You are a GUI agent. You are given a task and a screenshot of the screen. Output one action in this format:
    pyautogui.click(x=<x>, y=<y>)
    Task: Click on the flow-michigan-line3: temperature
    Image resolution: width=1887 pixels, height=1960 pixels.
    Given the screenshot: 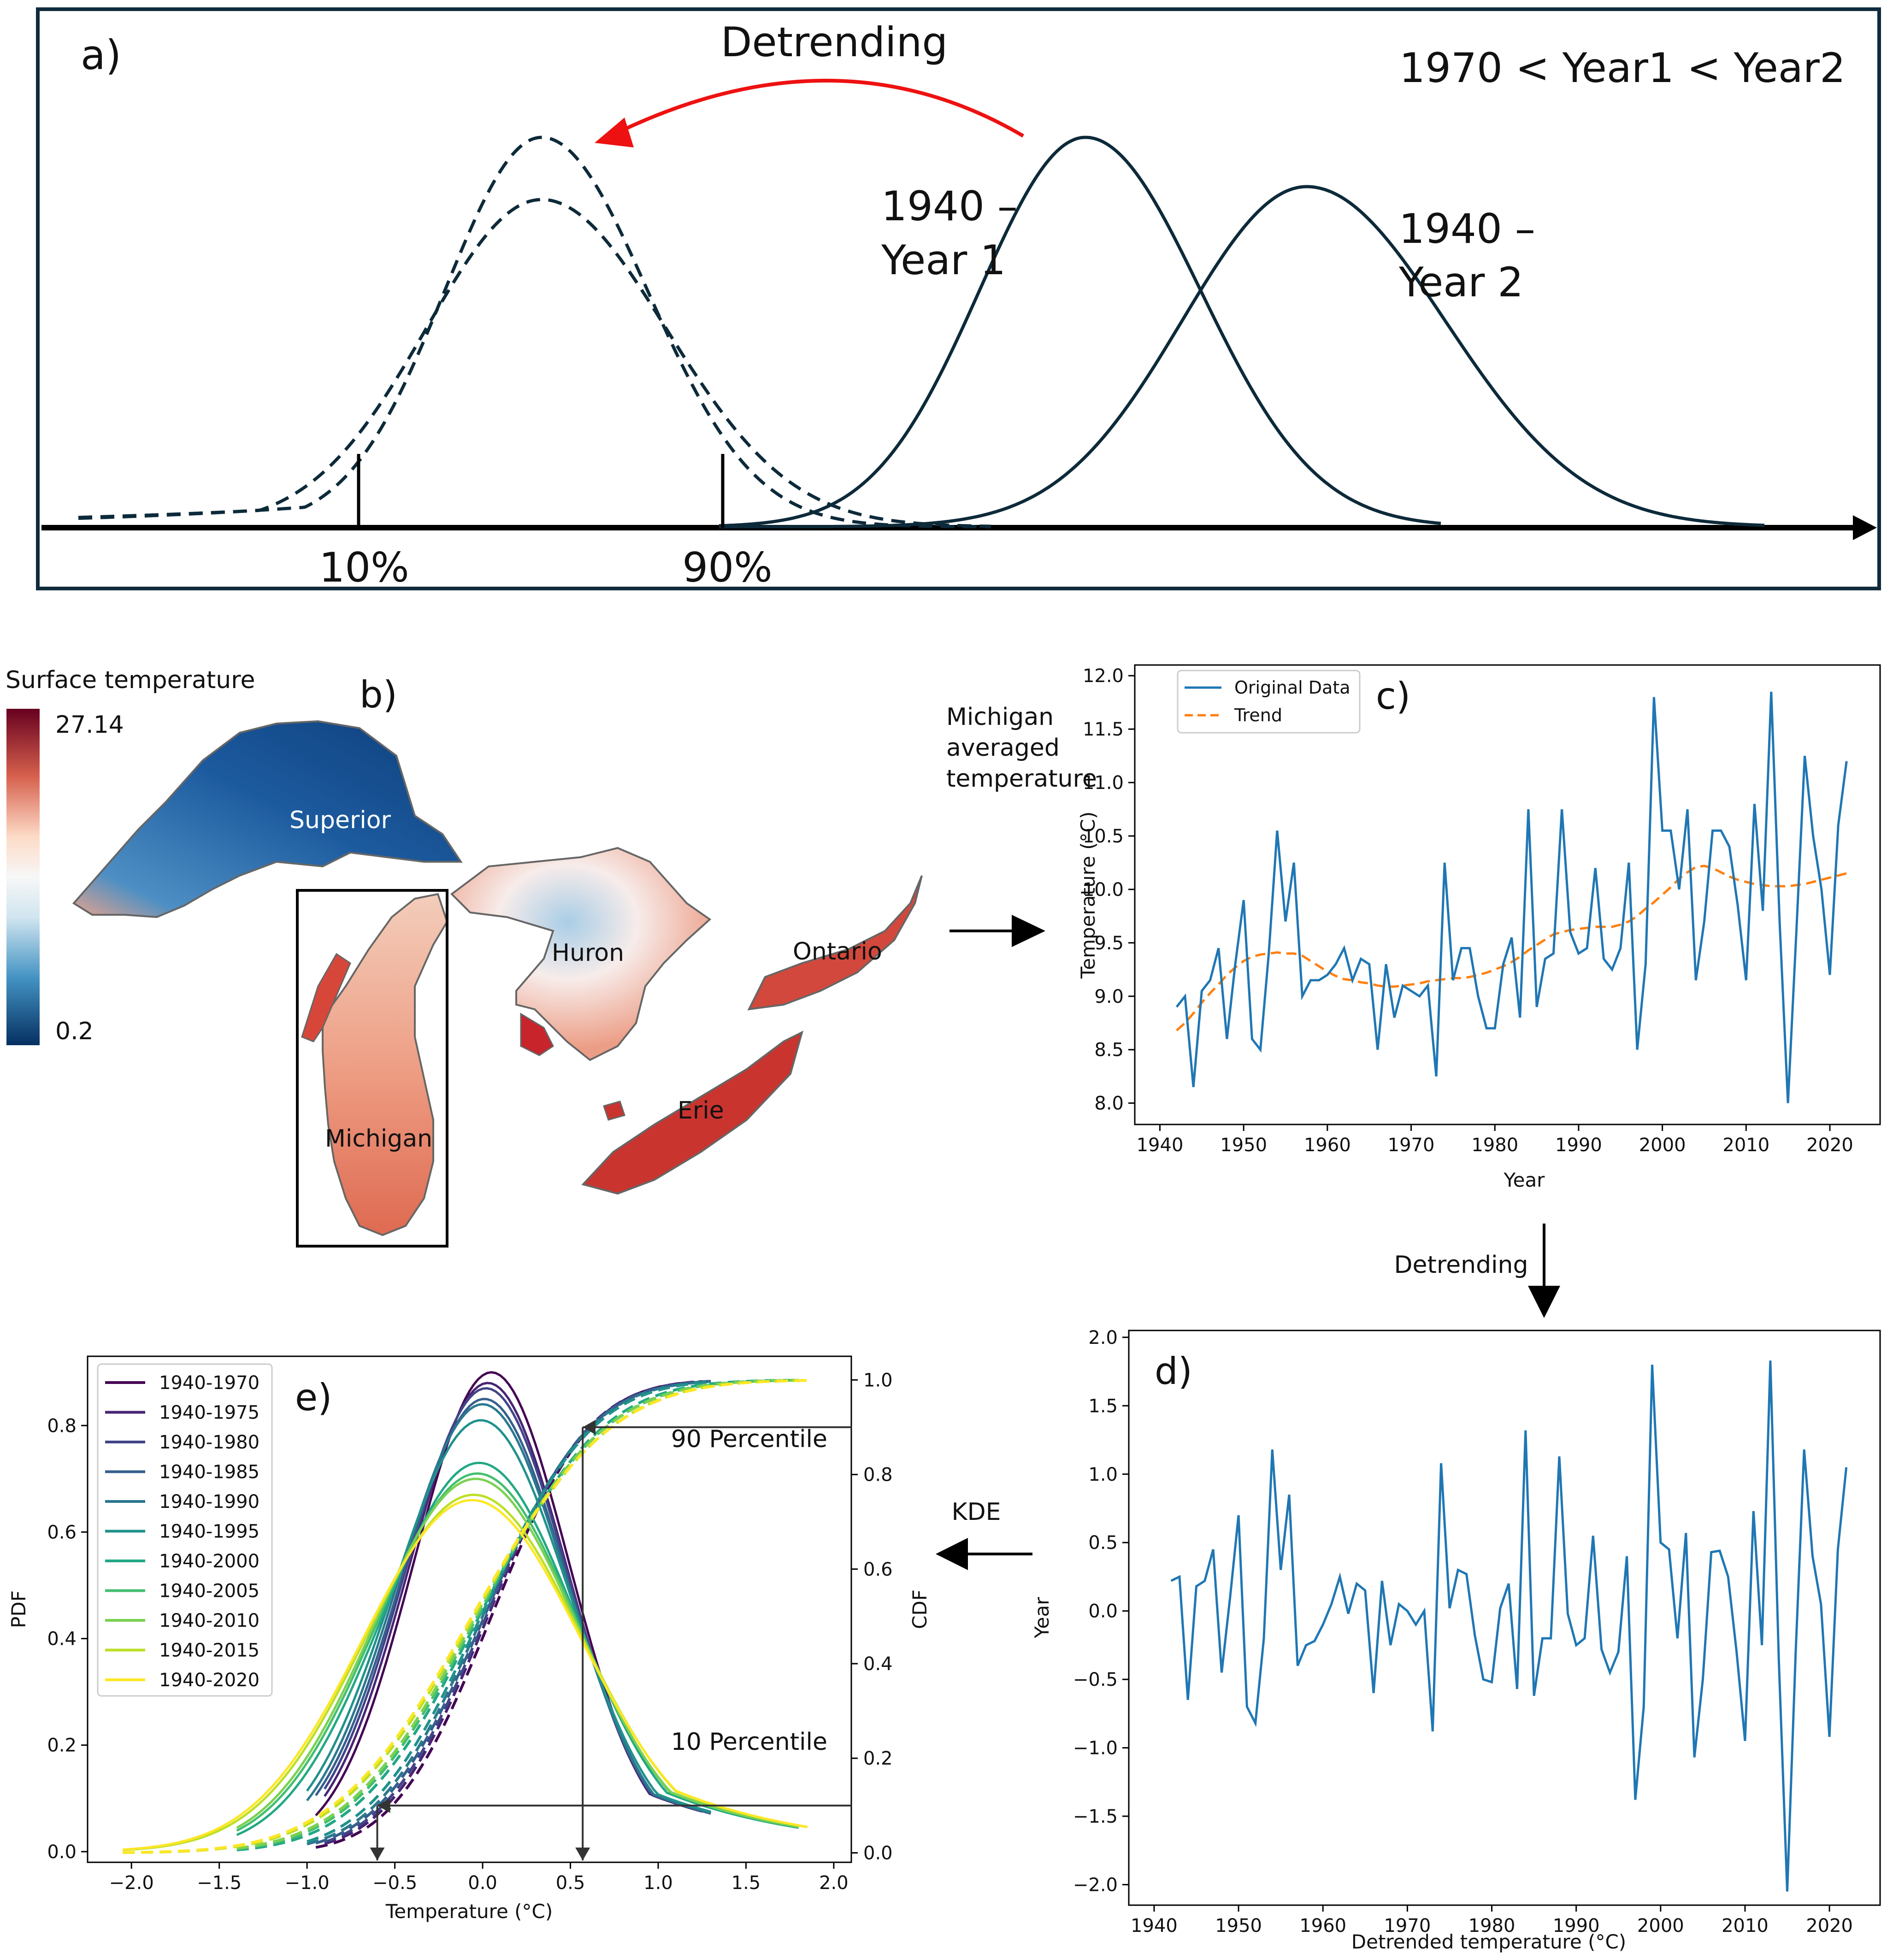 What is the action you would take?
    pyautogui.click(x=1021, y=779)
    